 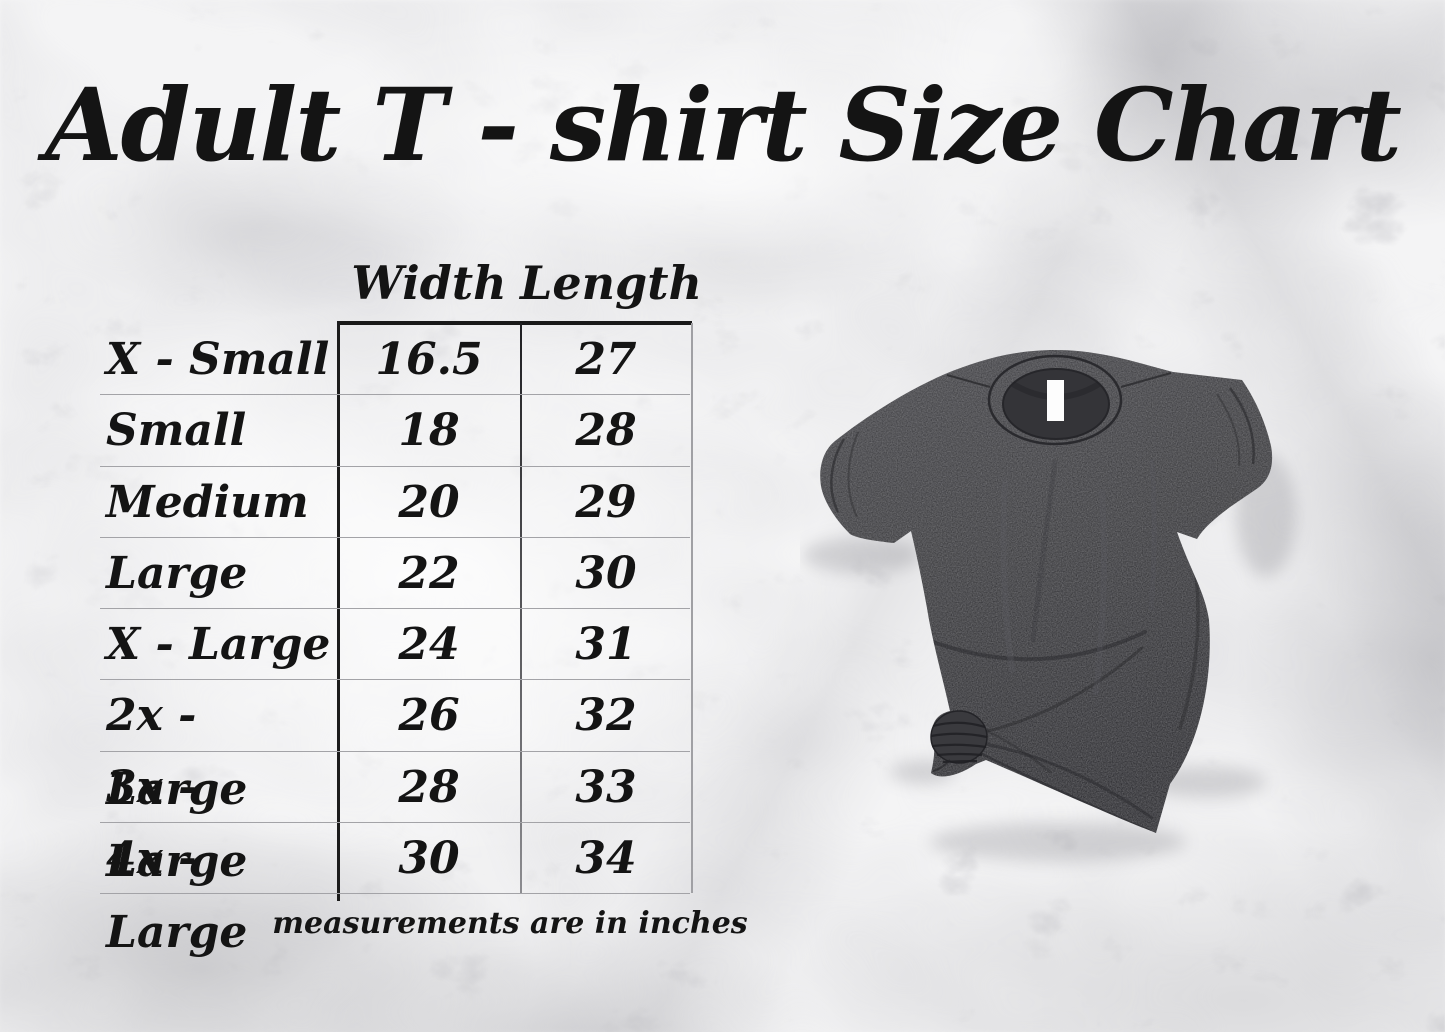 What do you see at coordinates (176, 430) in the screenshot?
I see `size-label: Small` at bounding box center [176, 430].